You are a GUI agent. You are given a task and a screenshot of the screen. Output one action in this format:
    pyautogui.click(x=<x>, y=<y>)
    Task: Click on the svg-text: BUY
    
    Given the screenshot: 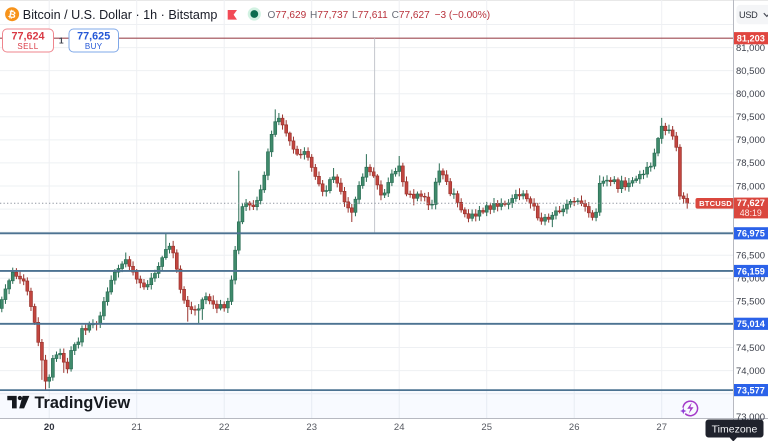 What is the action you would take?
    pyautogui.click(x=94, y=46)
    